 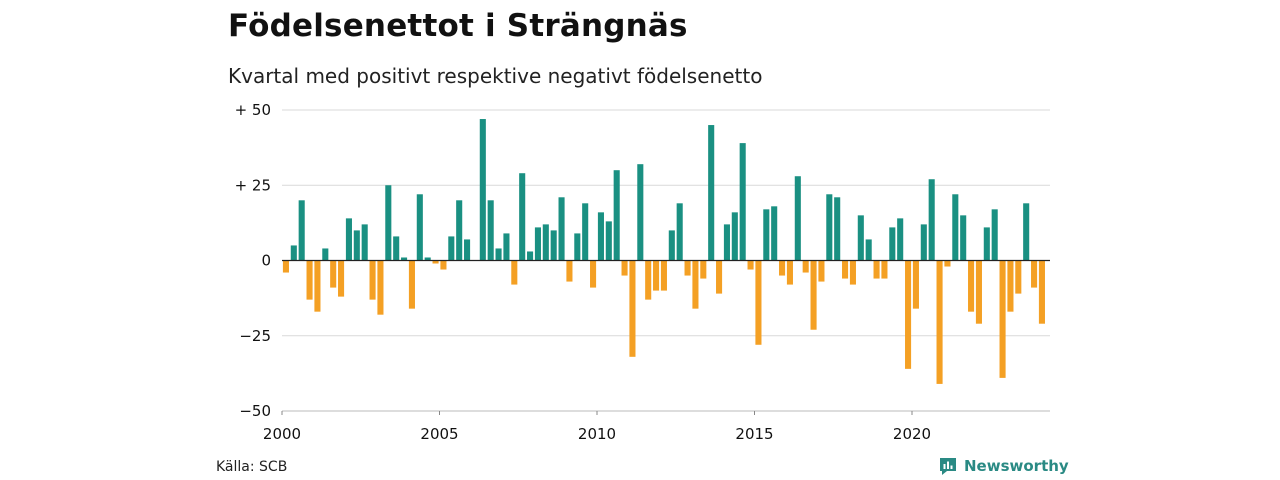 I want to click on x-axis-labels: 2000 2005 2010 2015 2020, so click(x=597, y=427).